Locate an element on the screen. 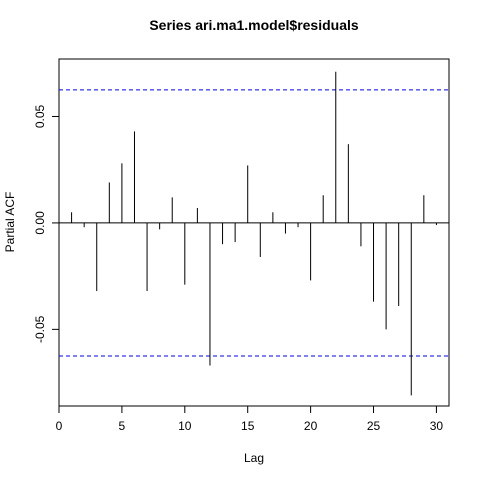 The height and width of the screenshot is (480, 480). y-axis-label: Partial ACF is located at coordinates (10, 222).